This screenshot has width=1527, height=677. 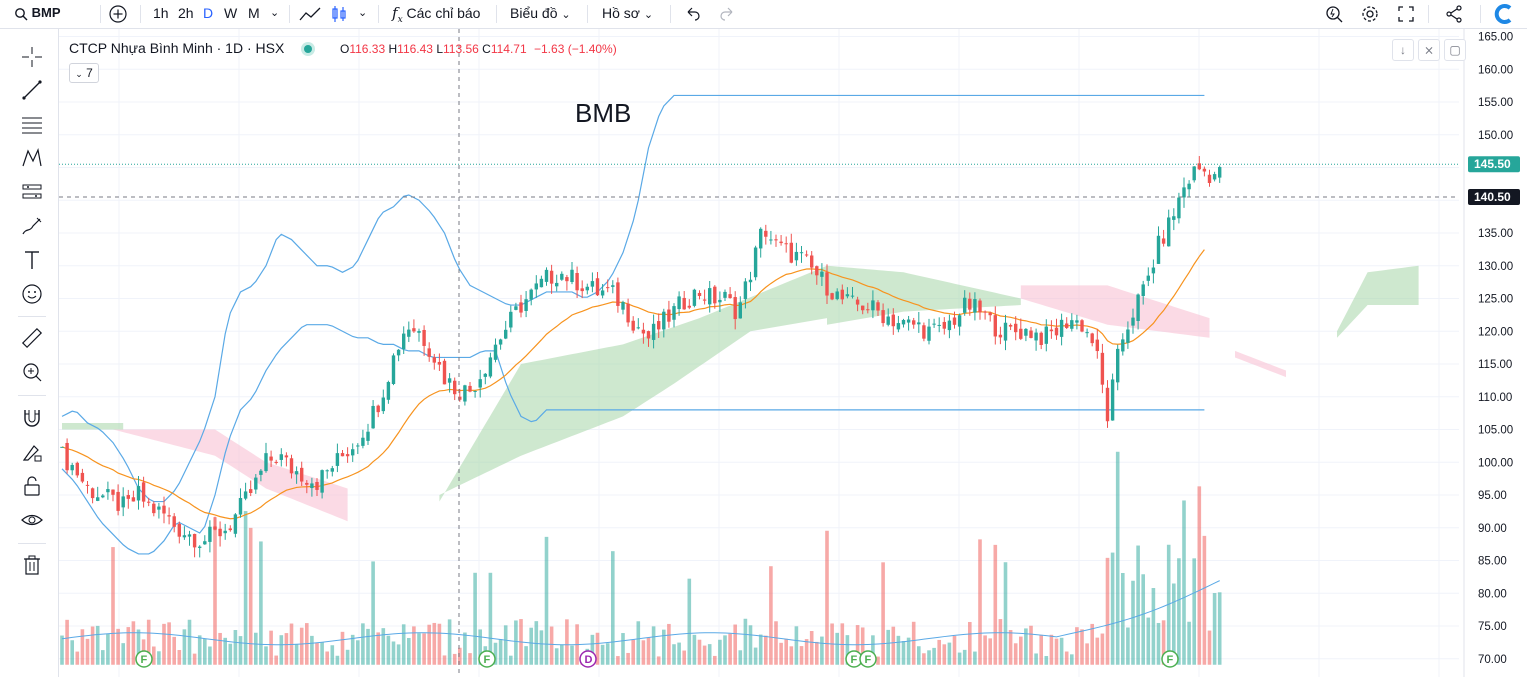 I want to click on text-icon, so click(x=32, y=260).